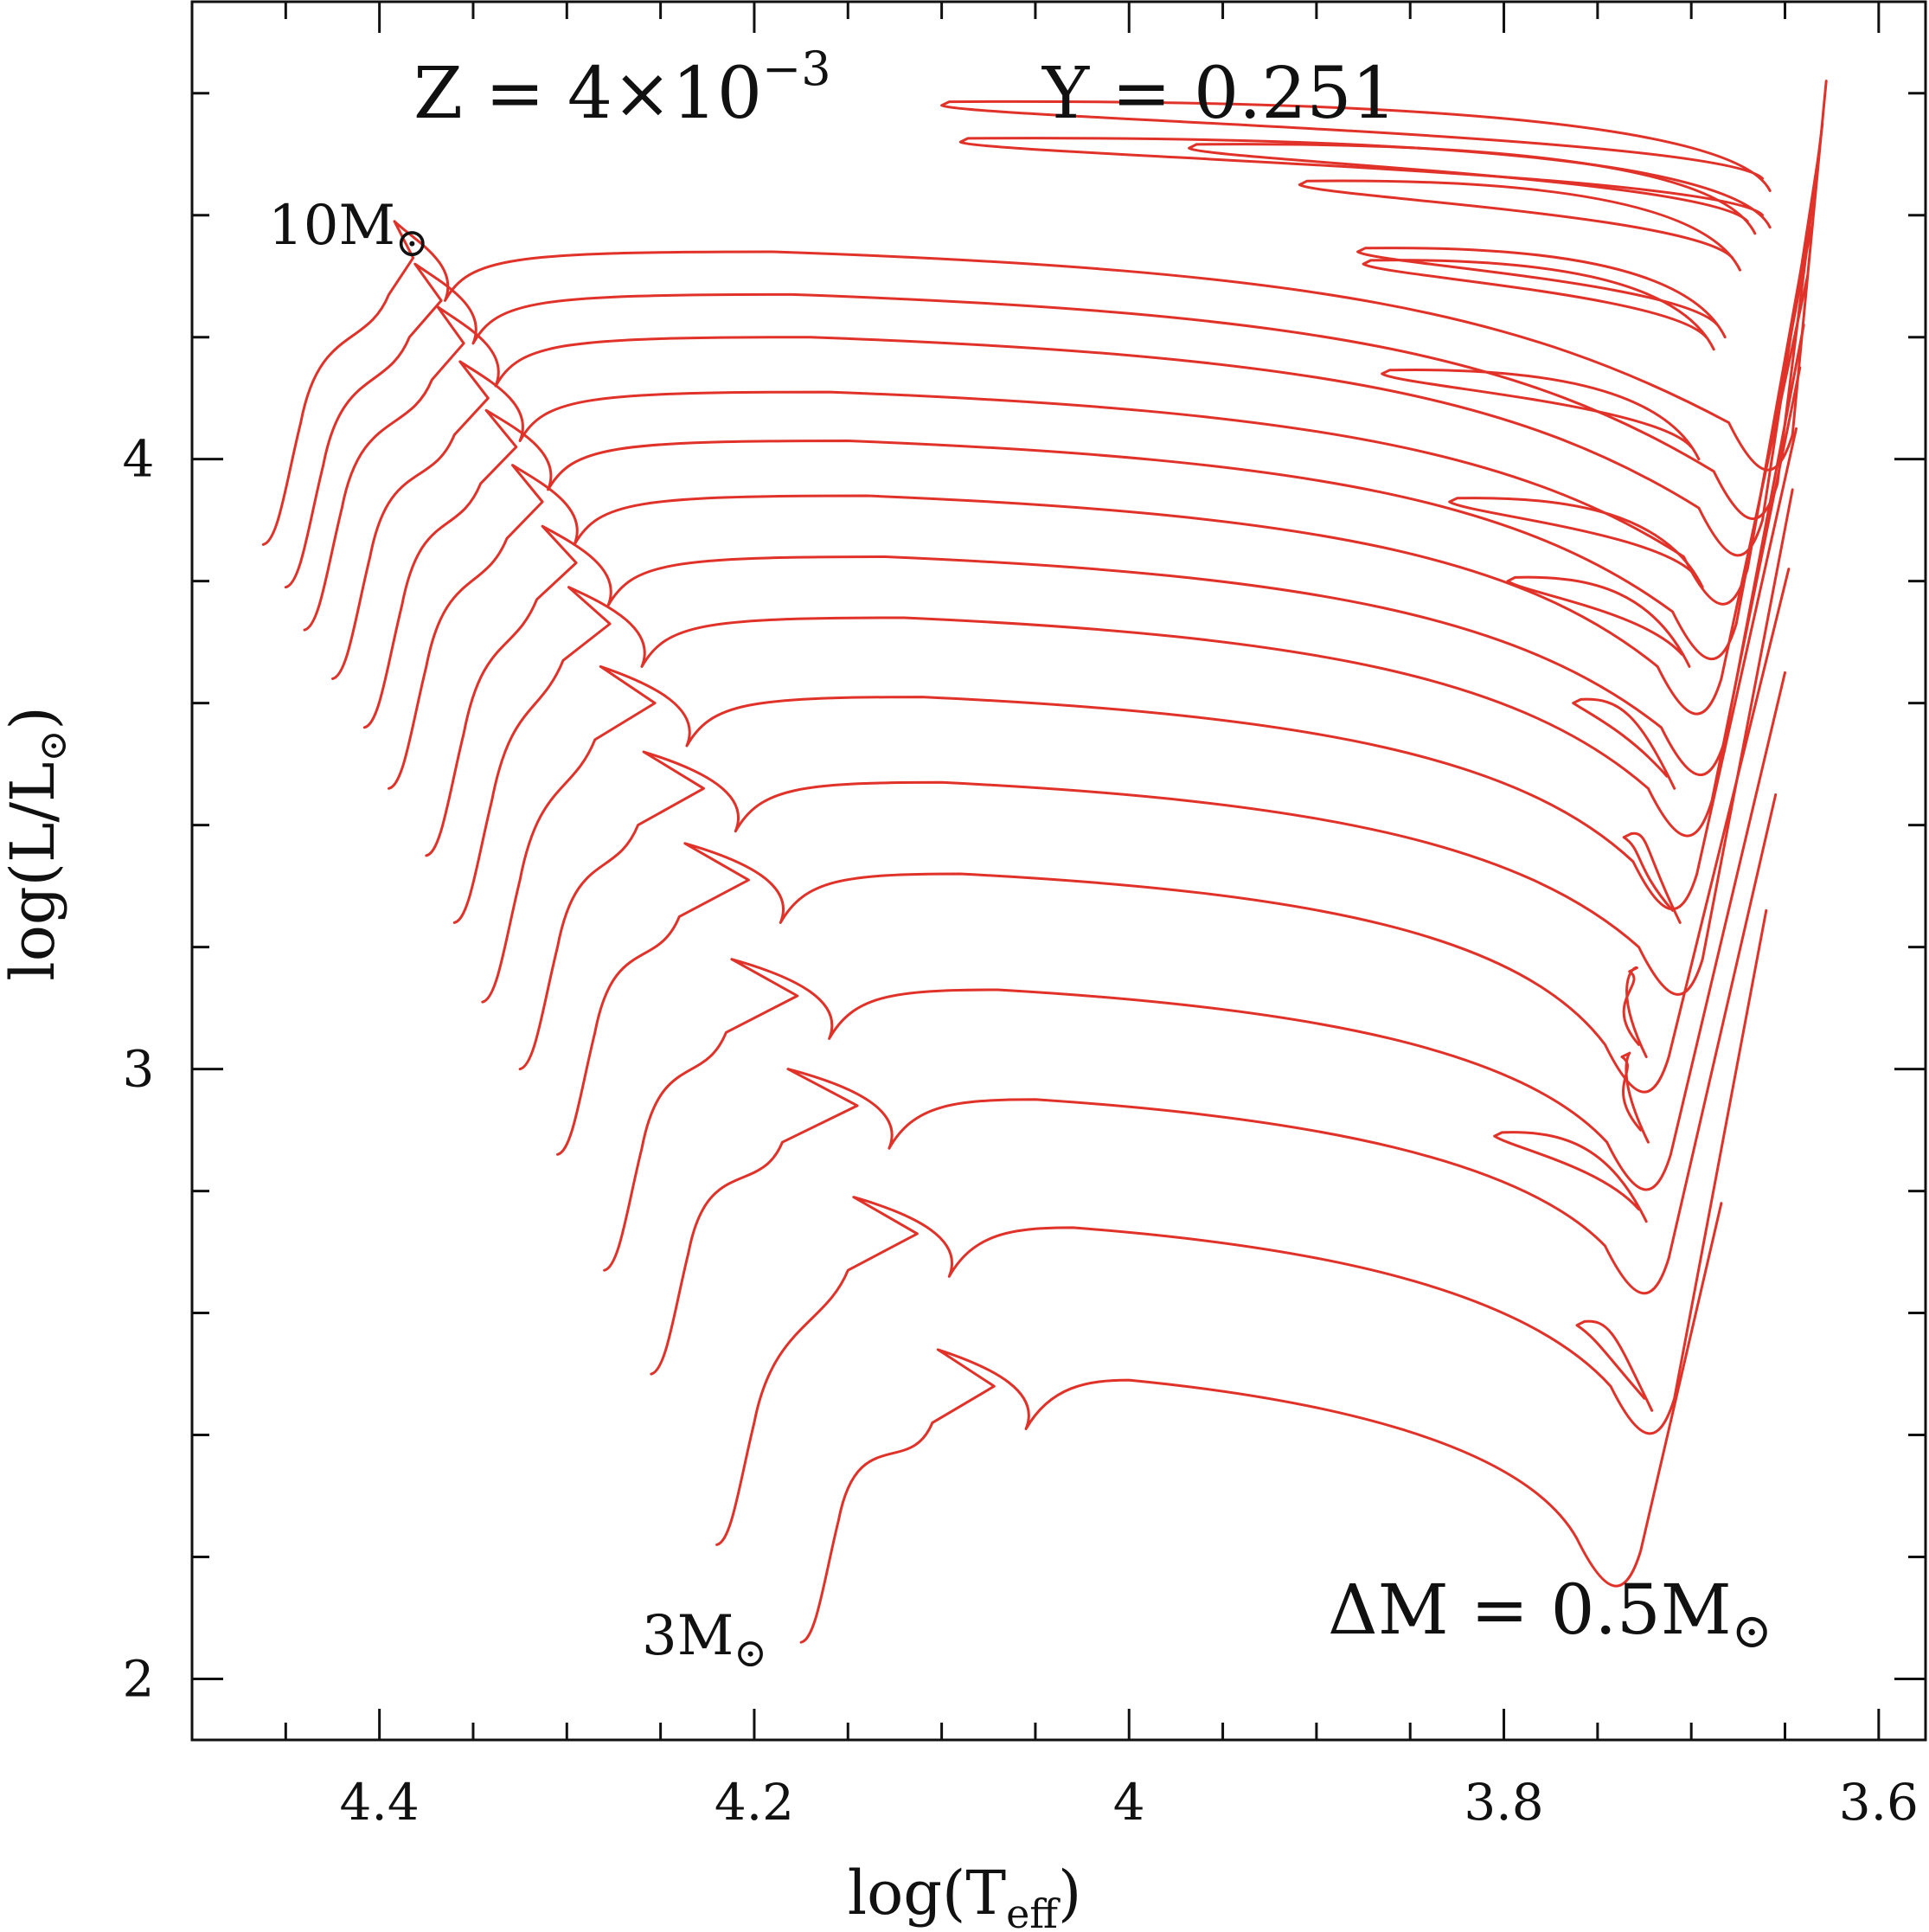 Image resolution: width=1929 pixels, height=1932 pixels. Describe the element at coordinates (965, 1895) in the screenshot. I see `x-axis-label: log(Teff)` at that location.